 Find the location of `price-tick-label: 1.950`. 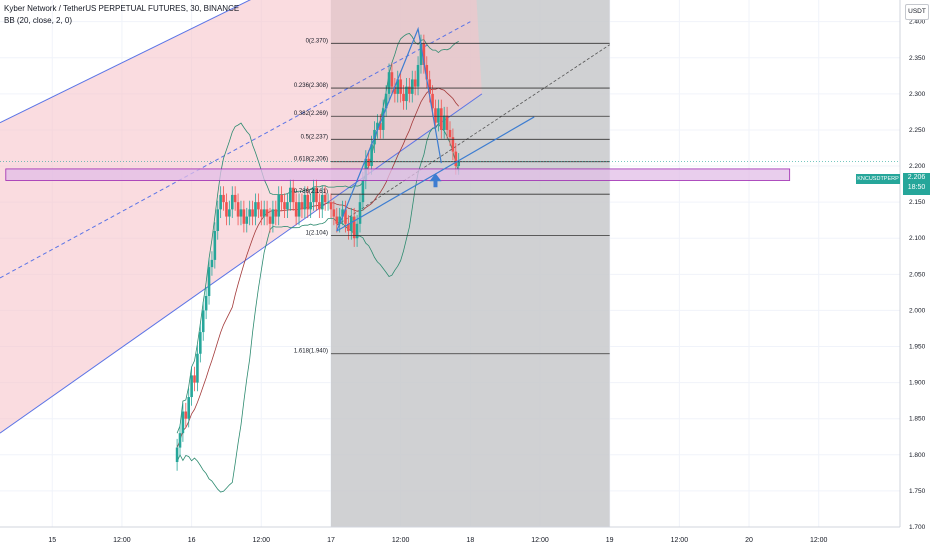

price-tick-label: 1.950 is located at coordinates (917, 347).